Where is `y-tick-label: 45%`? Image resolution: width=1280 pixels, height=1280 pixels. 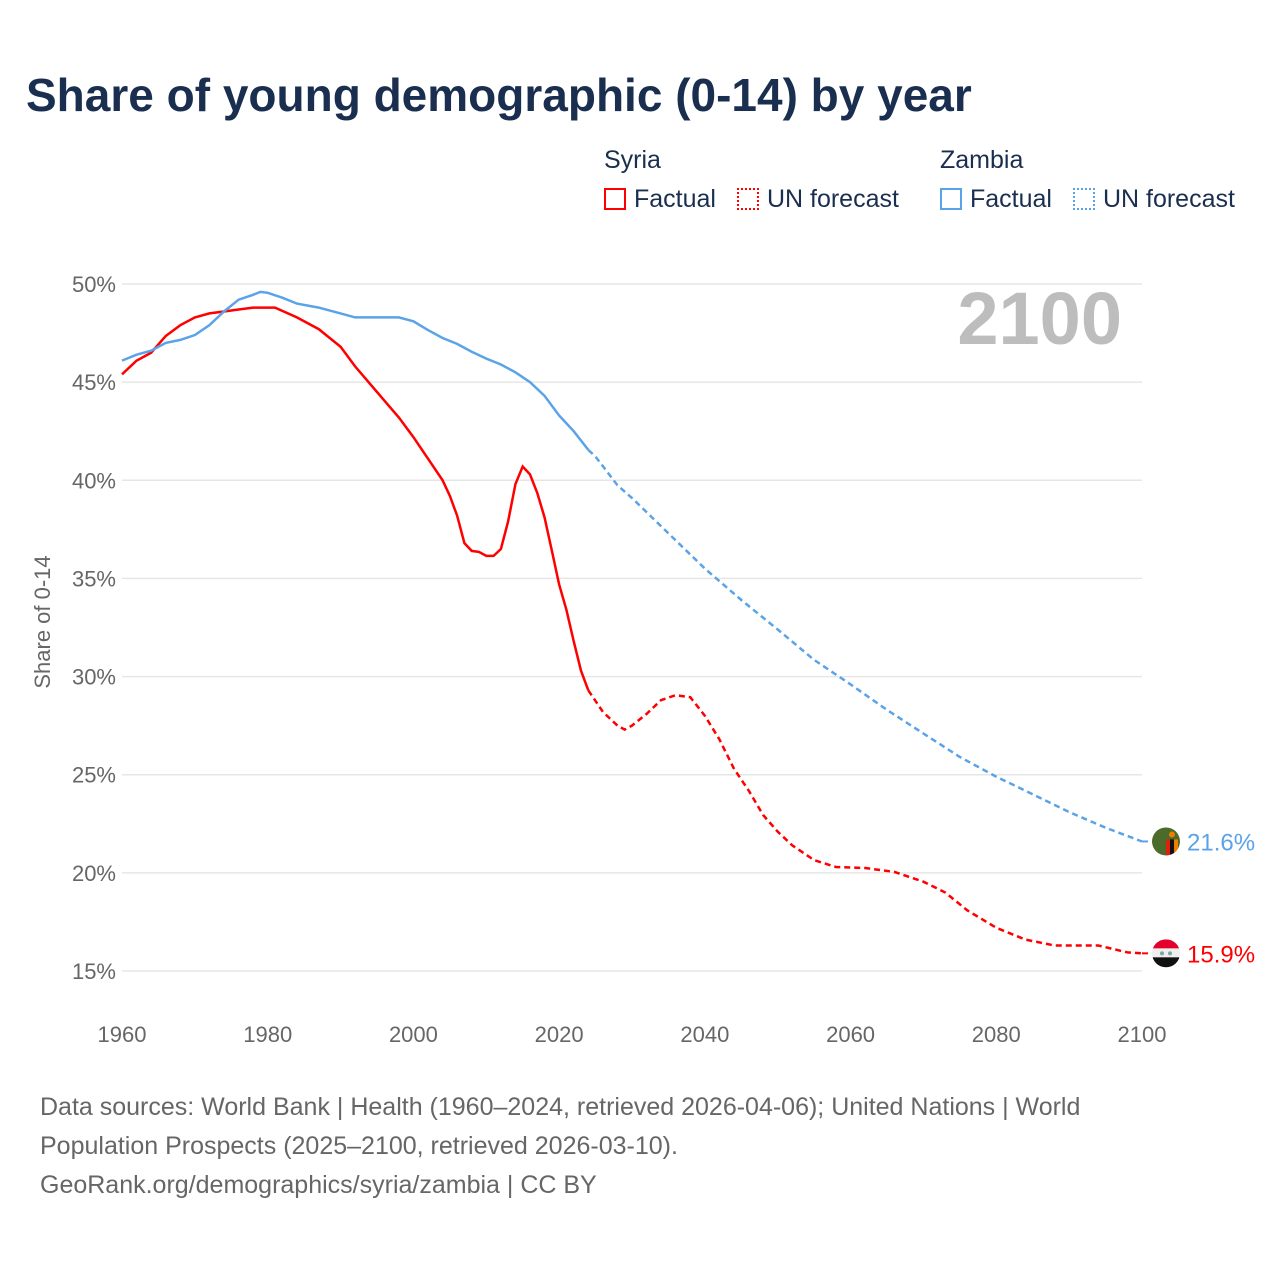
y-tick-label: 45% is located at coordinates (94, 382).